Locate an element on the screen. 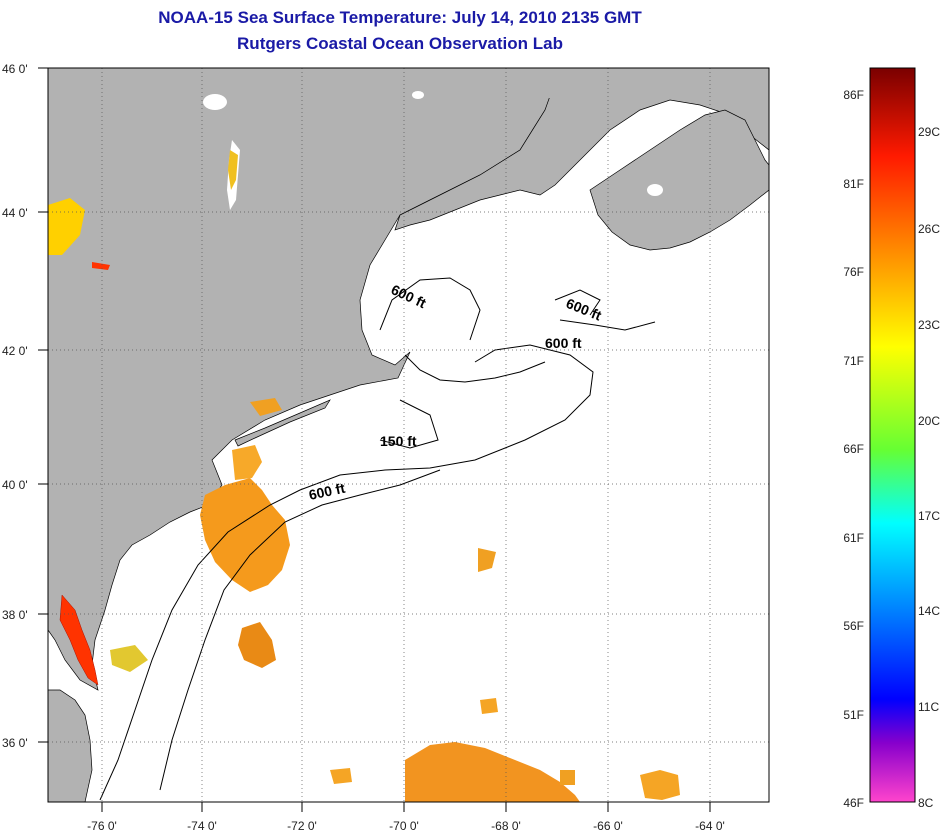 The height and width of the screenshot is (840, 944). lat-label: 38 0' is located at coordinates (15, 615).